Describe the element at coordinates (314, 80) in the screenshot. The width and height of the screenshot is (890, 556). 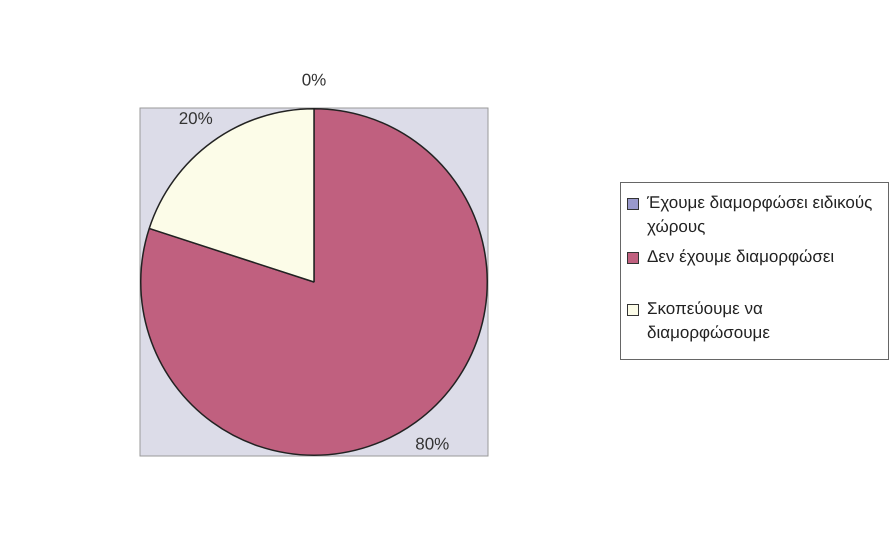
I see `text: 0%` at that location.